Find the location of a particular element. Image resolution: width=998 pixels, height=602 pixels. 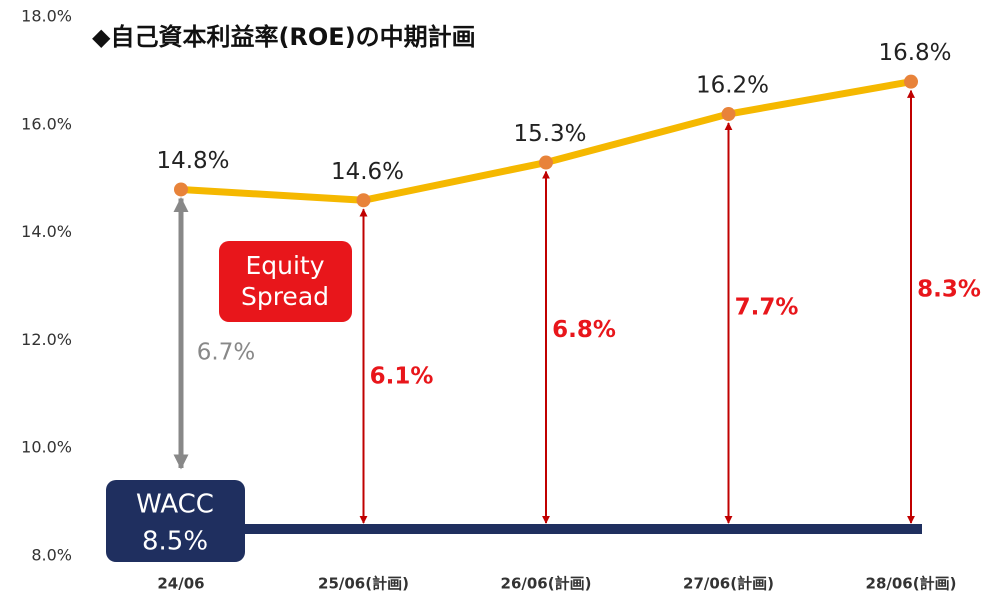

y-tick-label: 14.0% is located at coordinates (46, 231).